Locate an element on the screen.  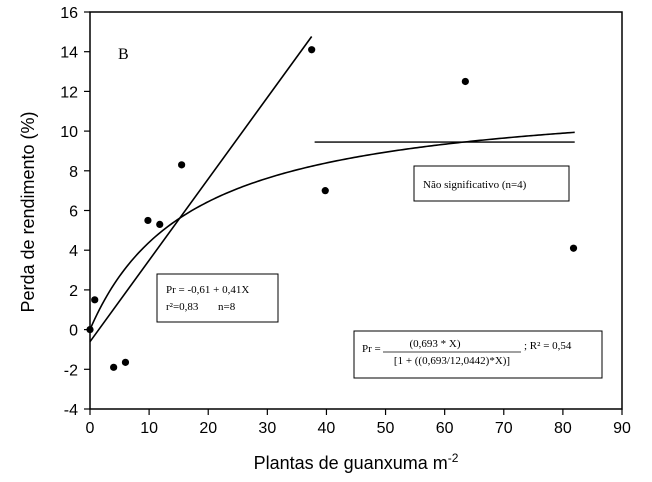
x-axis-title: Plantas de guanxuma m-2 is located at coordinates (356, 462).